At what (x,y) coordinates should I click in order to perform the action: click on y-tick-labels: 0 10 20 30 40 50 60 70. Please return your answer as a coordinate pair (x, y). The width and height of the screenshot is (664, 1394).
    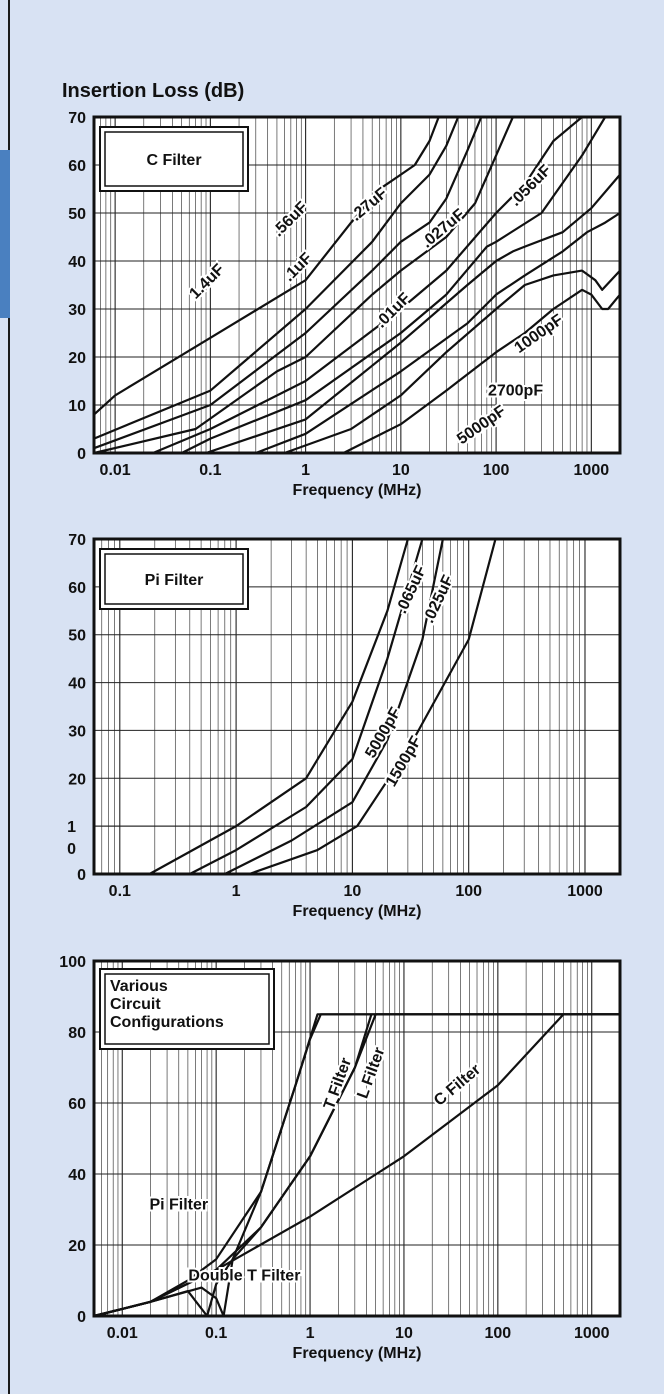
    Looking at the image, I should click on (77, 286).